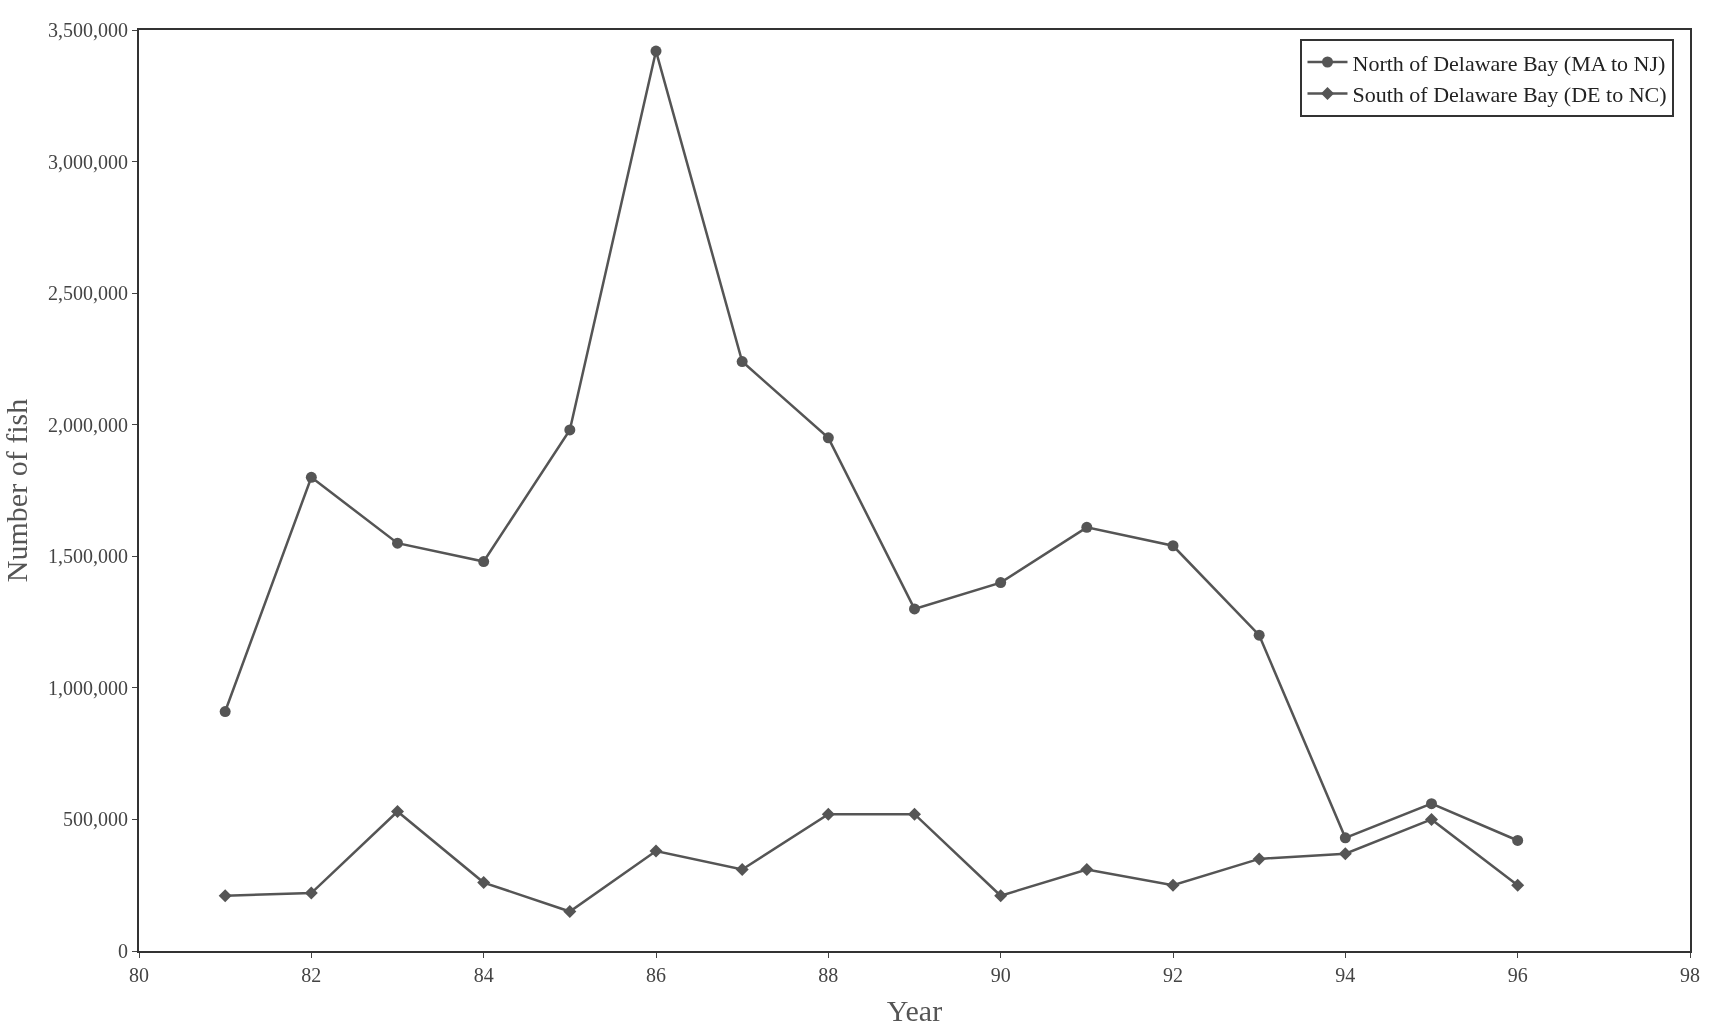 This screenshot has width=1730, height=1034. Describe the element at coordinates (1517, 975) in the screenshot. I see `x-tick-label: 96` at that location.